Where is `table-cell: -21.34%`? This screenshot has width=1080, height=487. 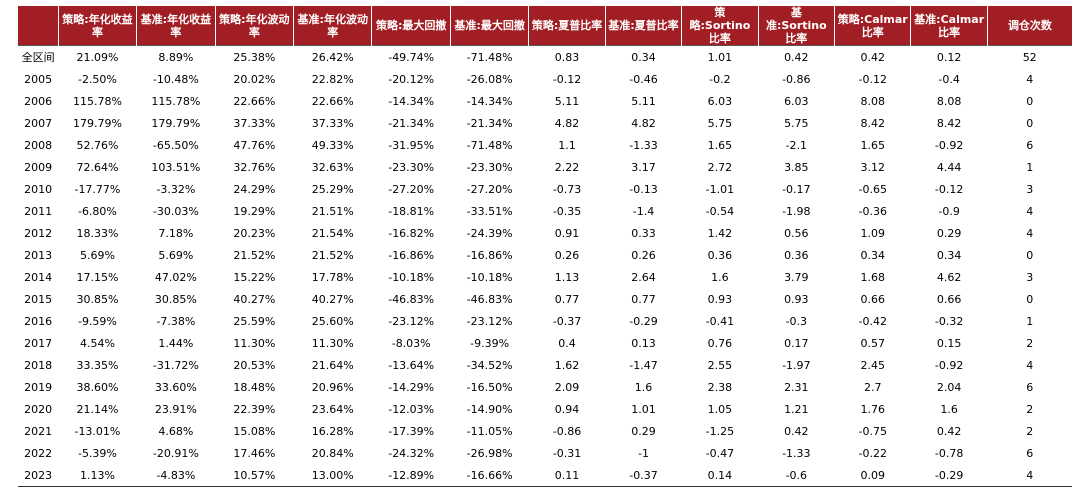 table-cell: -21.34% is located at coordinates (411, 123).